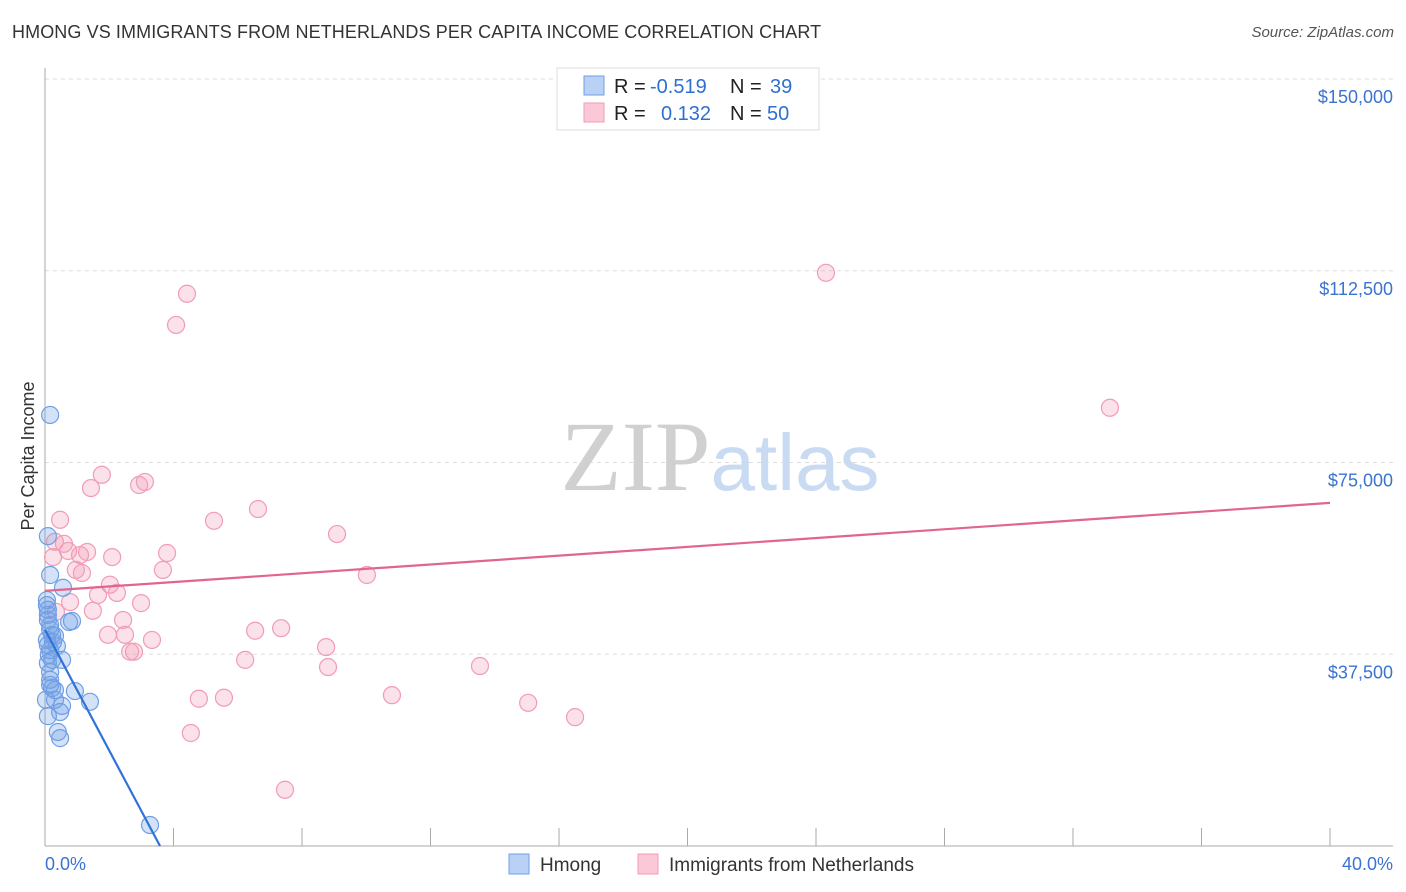 The image size is (1406, 892). What do you see at coordinates (1355, 97) in the screenshot?
I see `y-tick-label: $150,000` at bounding box center [1355, 97].